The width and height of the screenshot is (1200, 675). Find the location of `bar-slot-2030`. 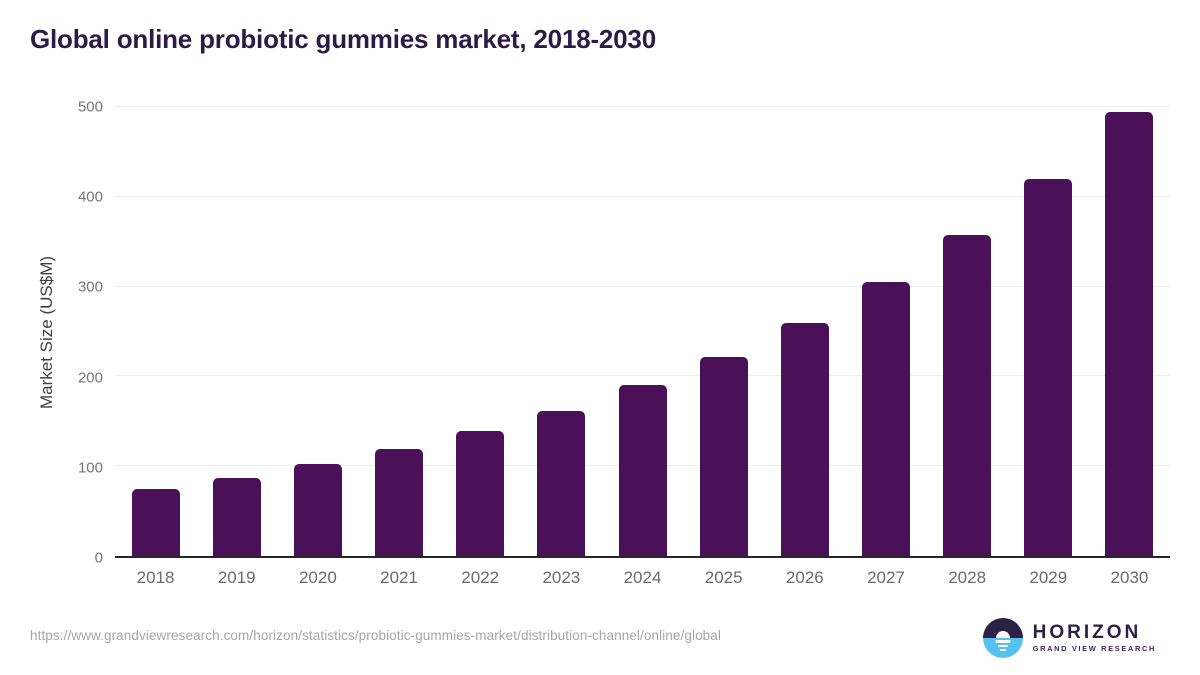

bar-slot-2030 is located at coordinates (1129, 331).